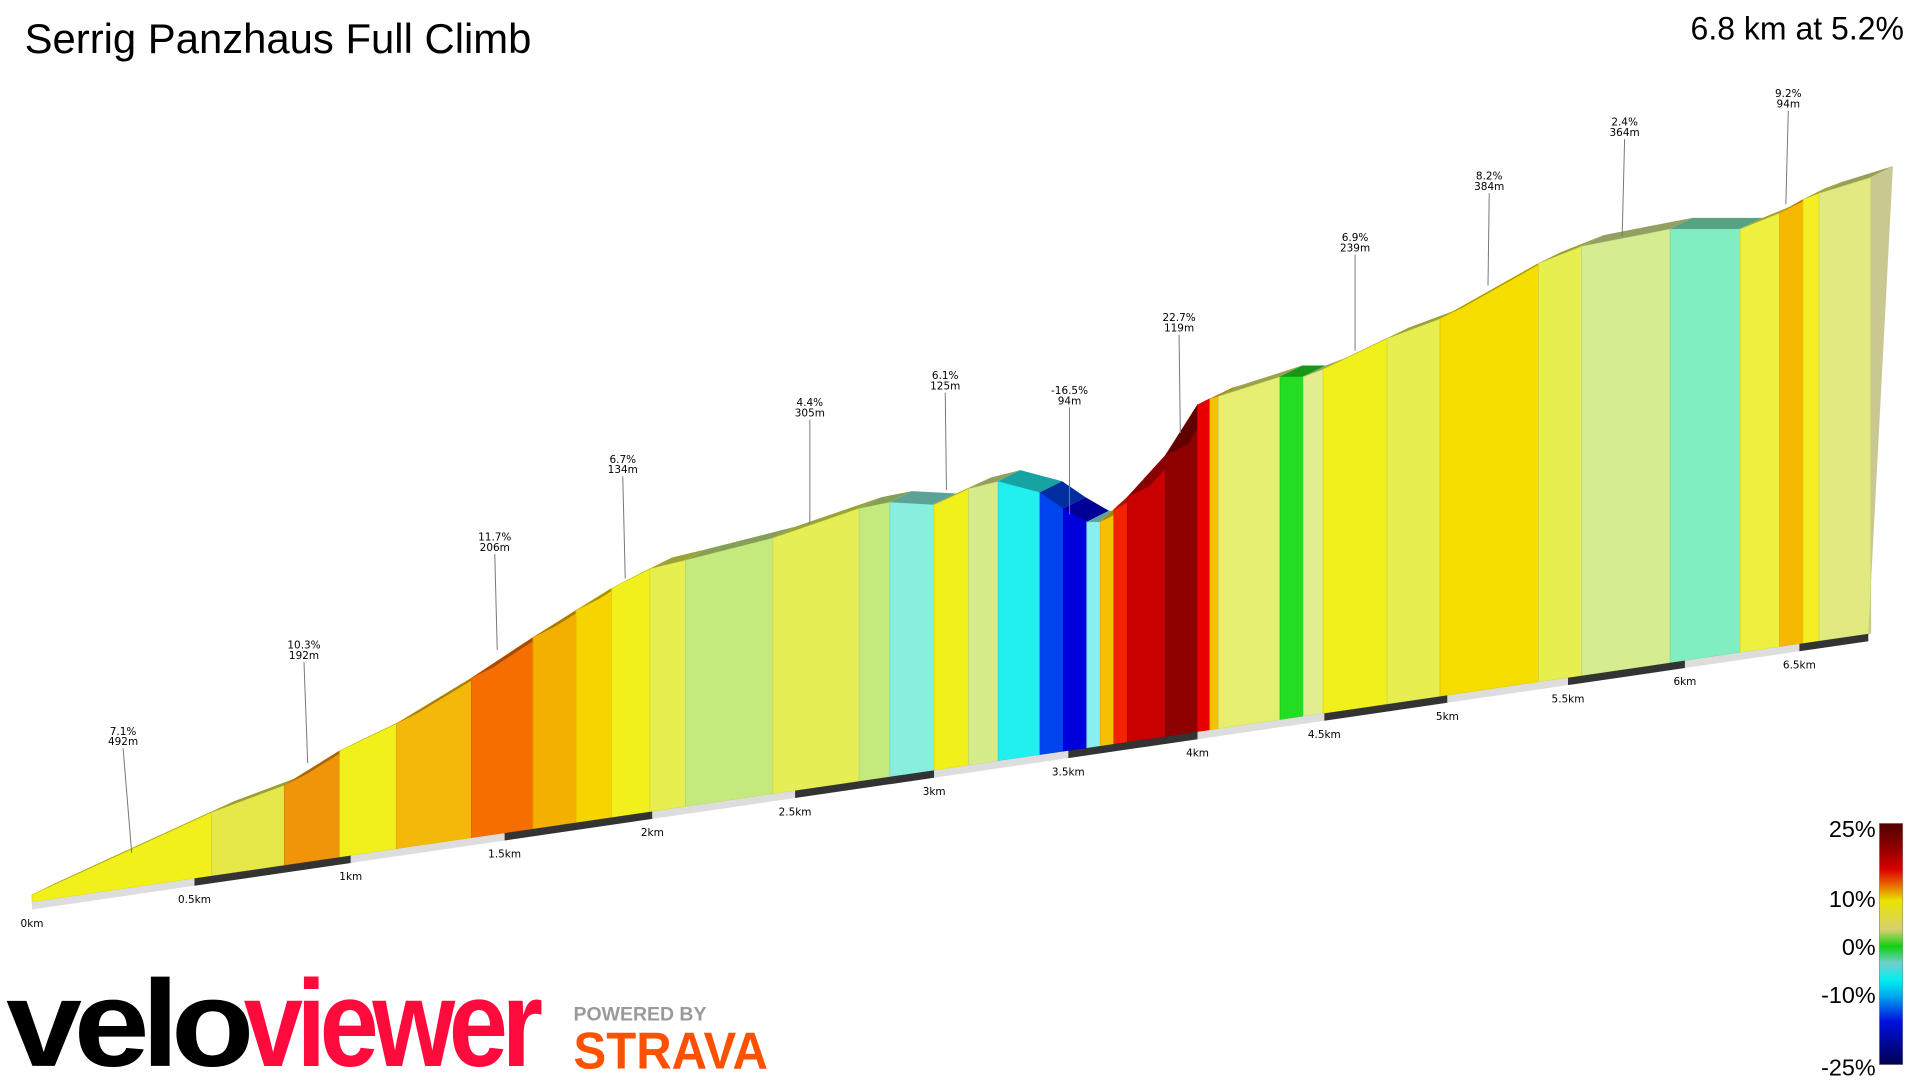 This screenshot has width=1920, height=1080. Describe the element at coordinates (810, 460) in the screenshot. I see `segment-annotation: 4.4%305m` at that location.